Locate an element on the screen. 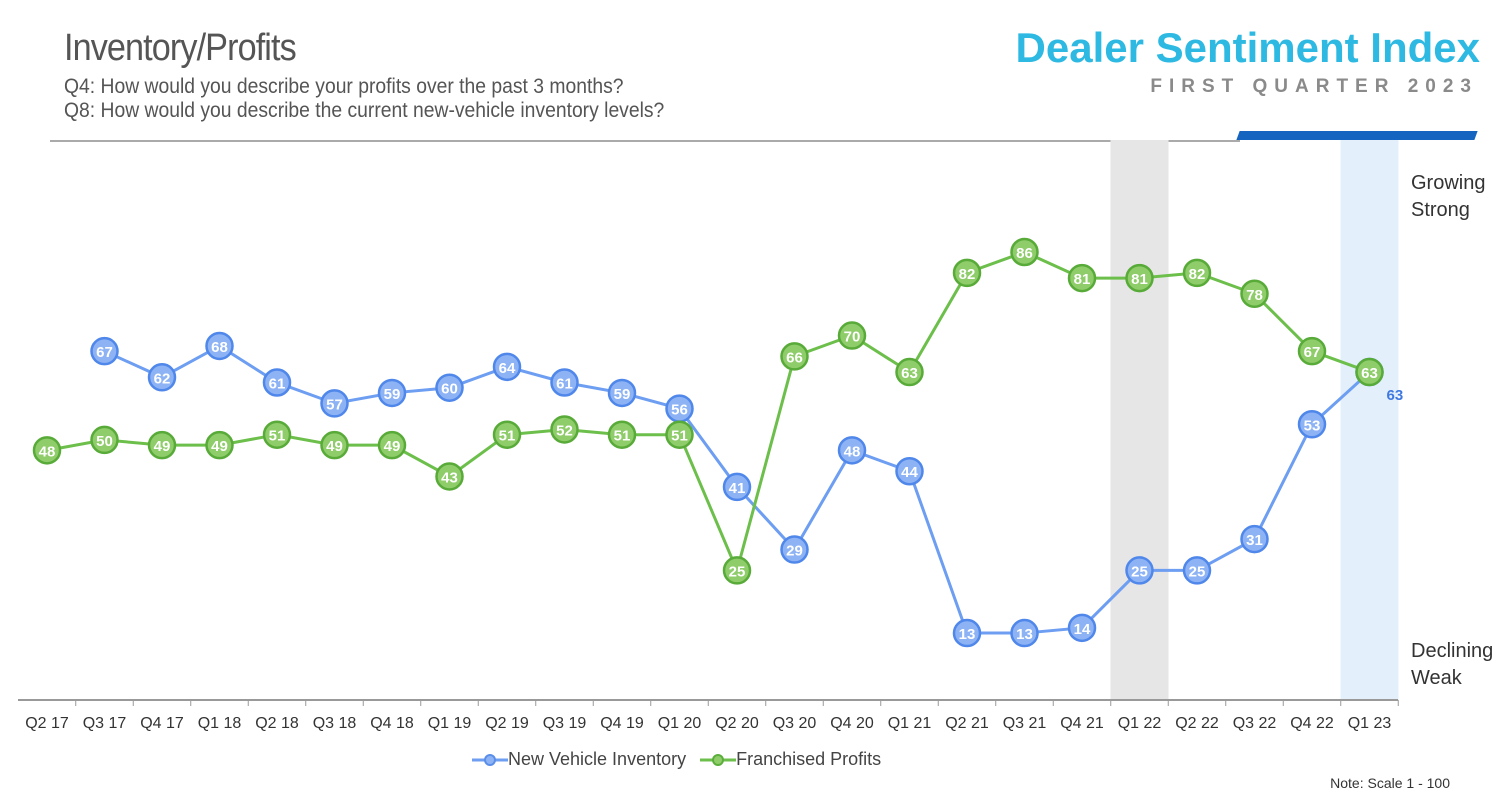 The width and height of the screenshot is (1508, 802). data-label: 14 is located at coordinates (1082, 629).